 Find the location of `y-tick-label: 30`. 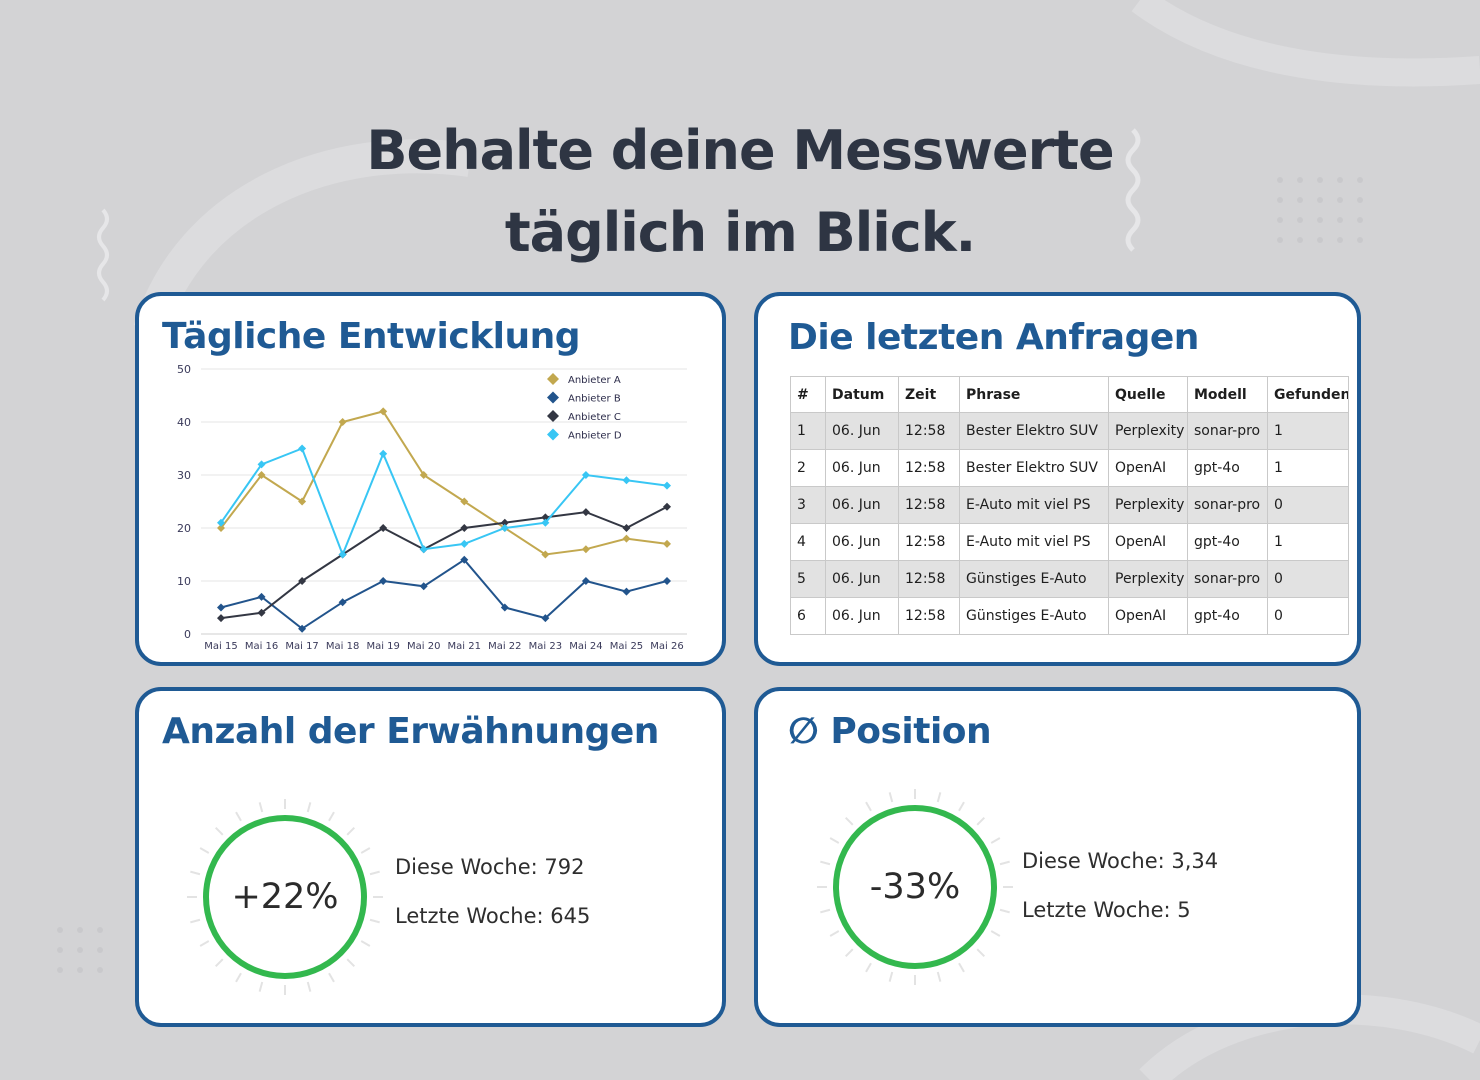

y-tick-label: 30 is located at coordinates (184, 475).